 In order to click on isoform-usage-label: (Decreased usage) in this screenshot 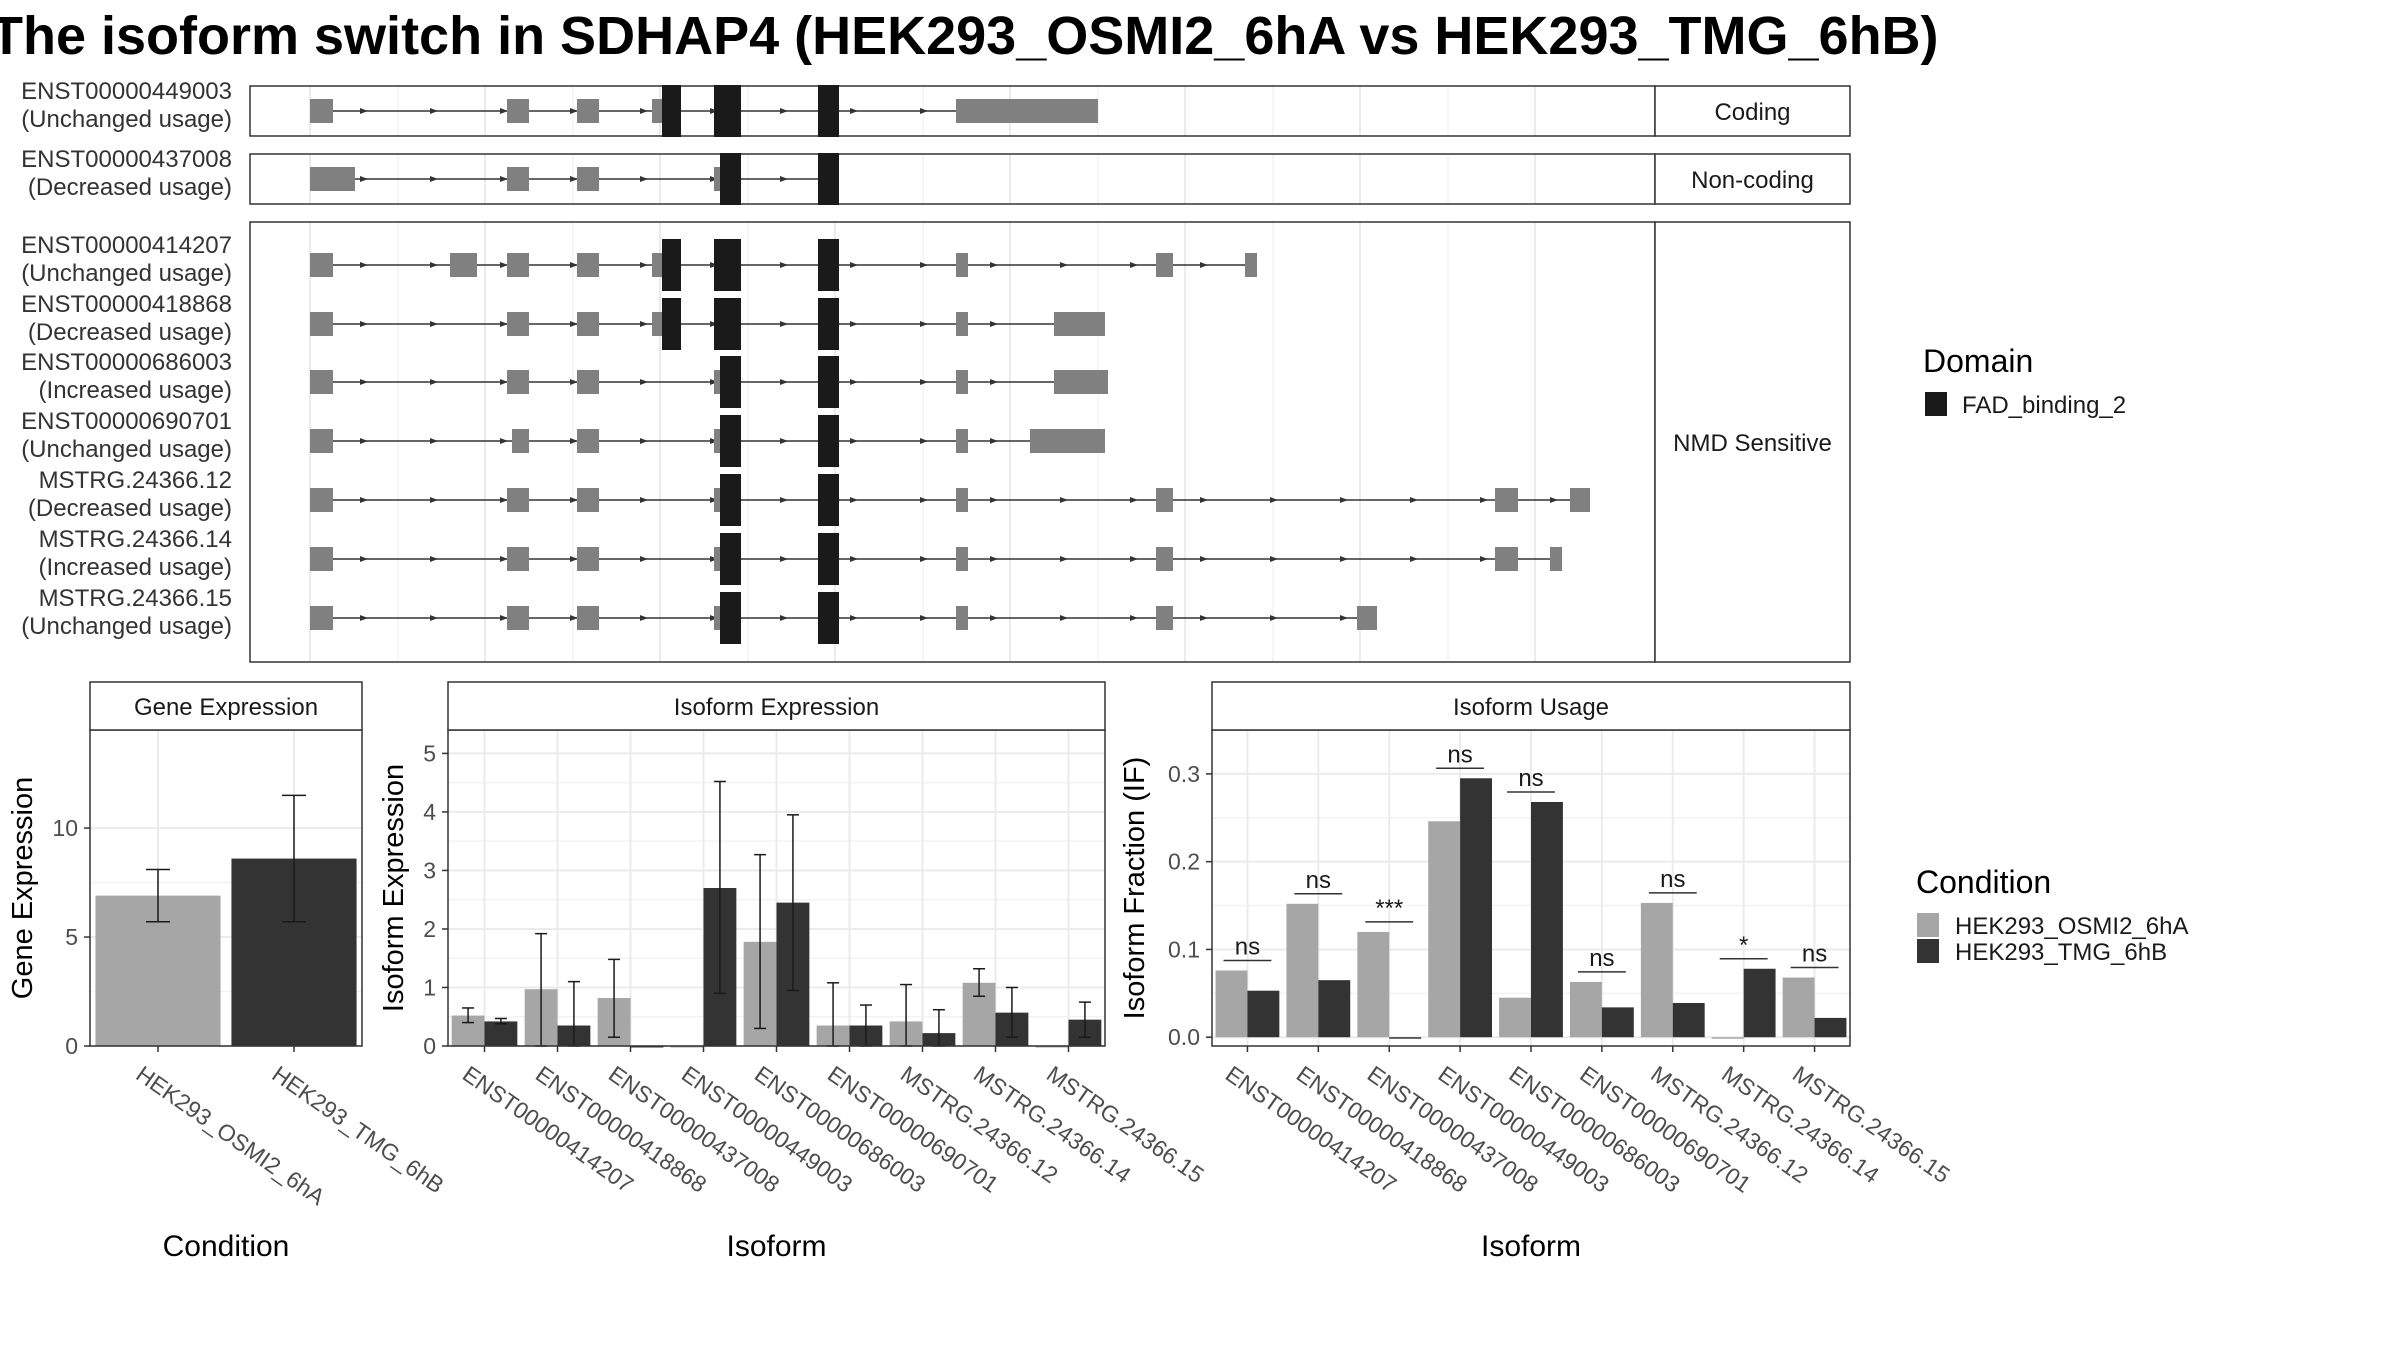, I will do `click(130, 332)`.